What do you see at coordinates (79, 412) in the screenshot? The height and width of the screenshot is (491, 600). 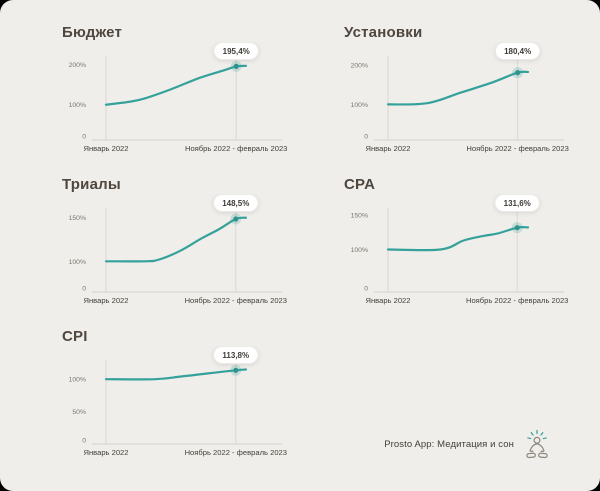 I see `y-tick-label: 50%` at bounding box center [79, 412].